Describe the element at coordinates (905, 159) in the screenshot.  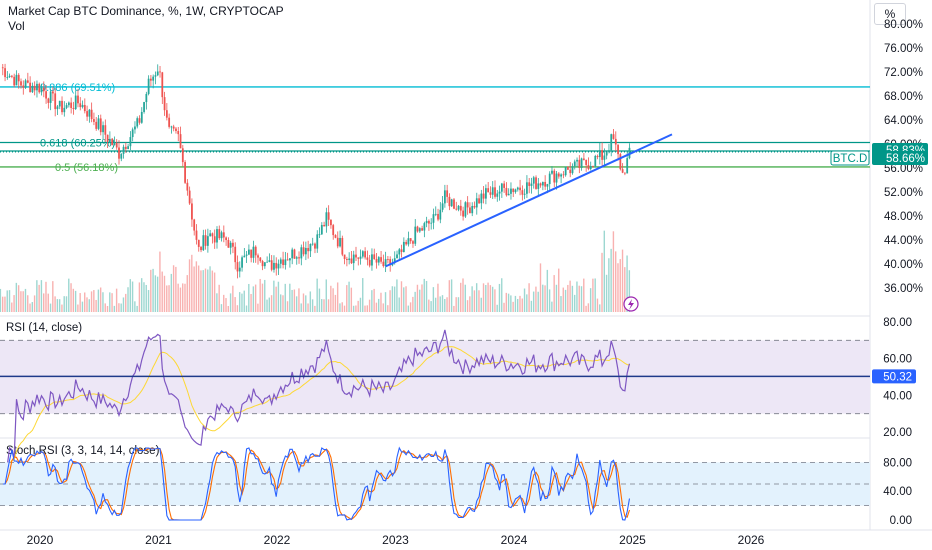
I see `price-tag-58-66: 58.66%` at that location.